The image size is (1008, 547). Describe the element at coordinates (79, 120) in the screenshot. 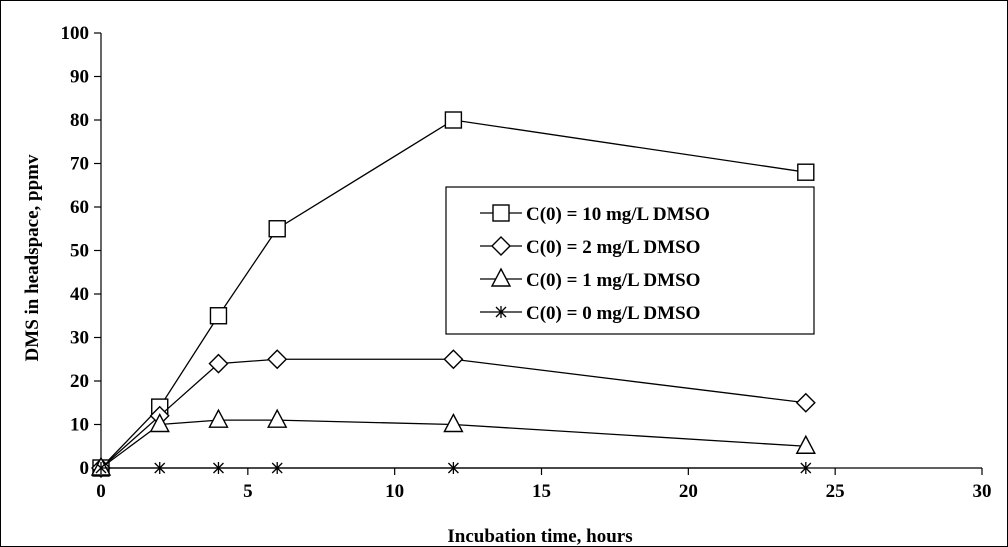

I see `y-tick-label: 80` at that location.